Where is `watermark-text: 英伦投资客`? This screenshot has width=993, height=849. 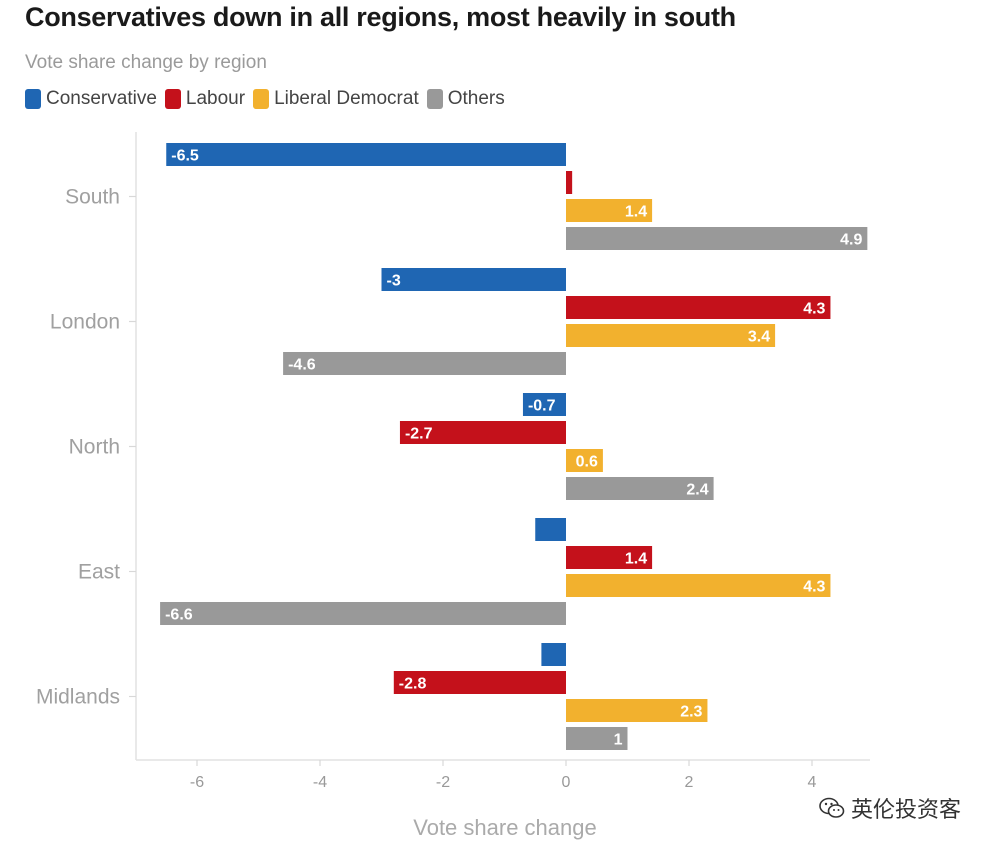
watermark-text: 英伦投资客 is located at coordinates (905, 809).